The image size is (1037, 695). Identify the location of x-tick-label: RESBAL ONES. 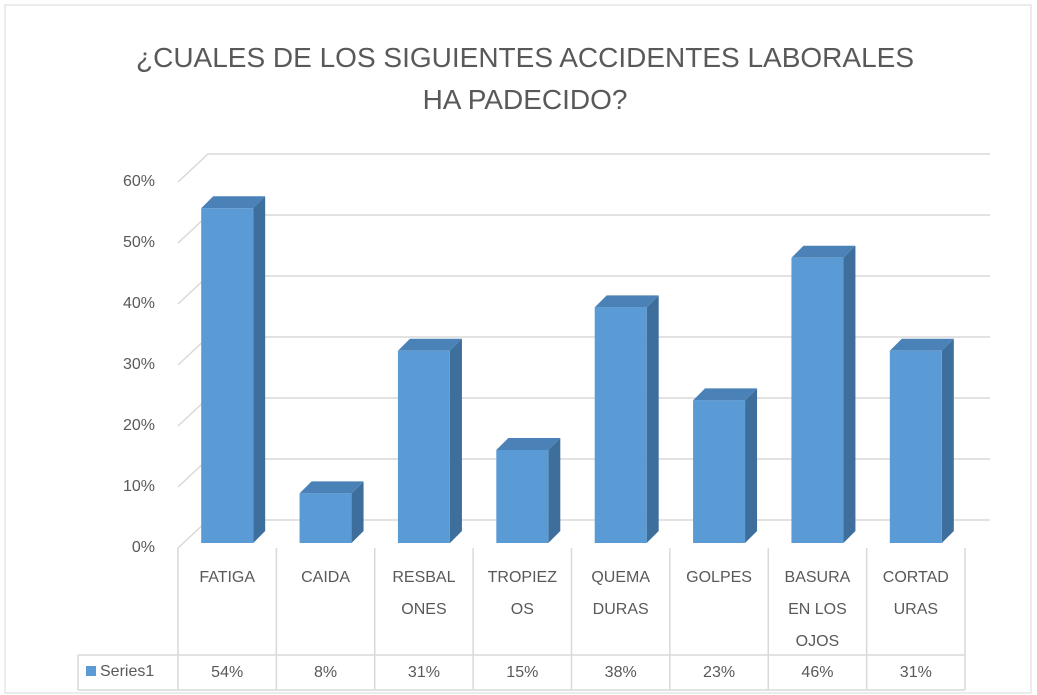
(423, 593).